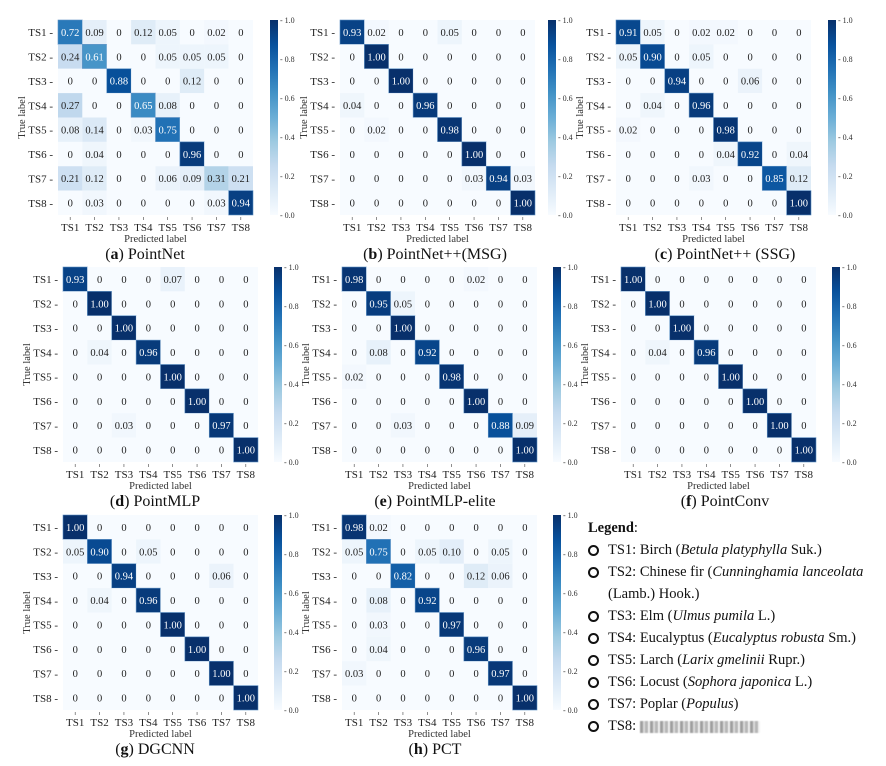 The height and width of the screenshot is (766, 886). I want to click on panel-title: PointNet++ (SSG), so click(736, 254).